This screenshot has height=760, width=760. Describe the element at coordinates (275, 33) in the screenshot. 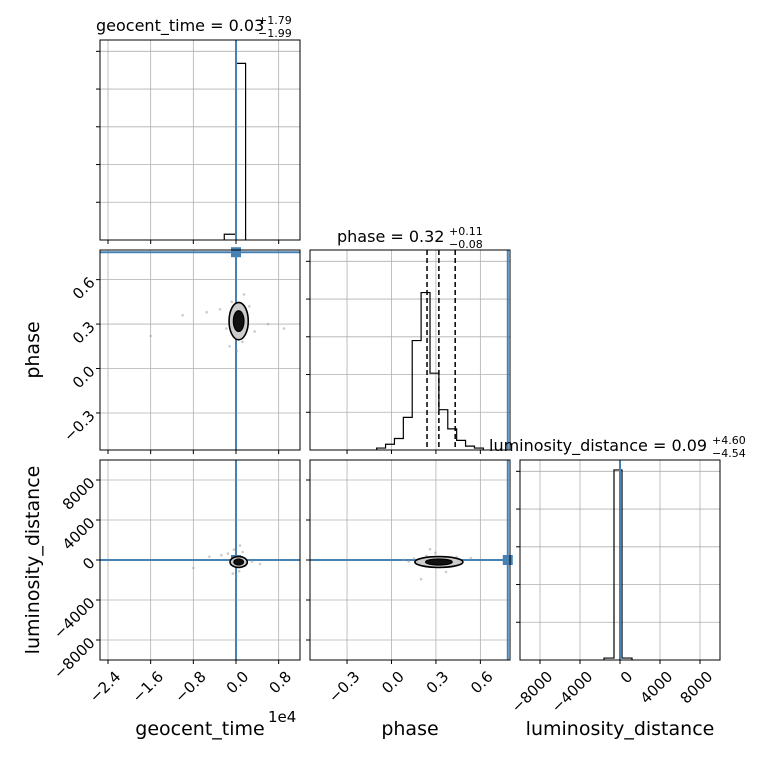

I see `title-minus: −1.99` at that location.